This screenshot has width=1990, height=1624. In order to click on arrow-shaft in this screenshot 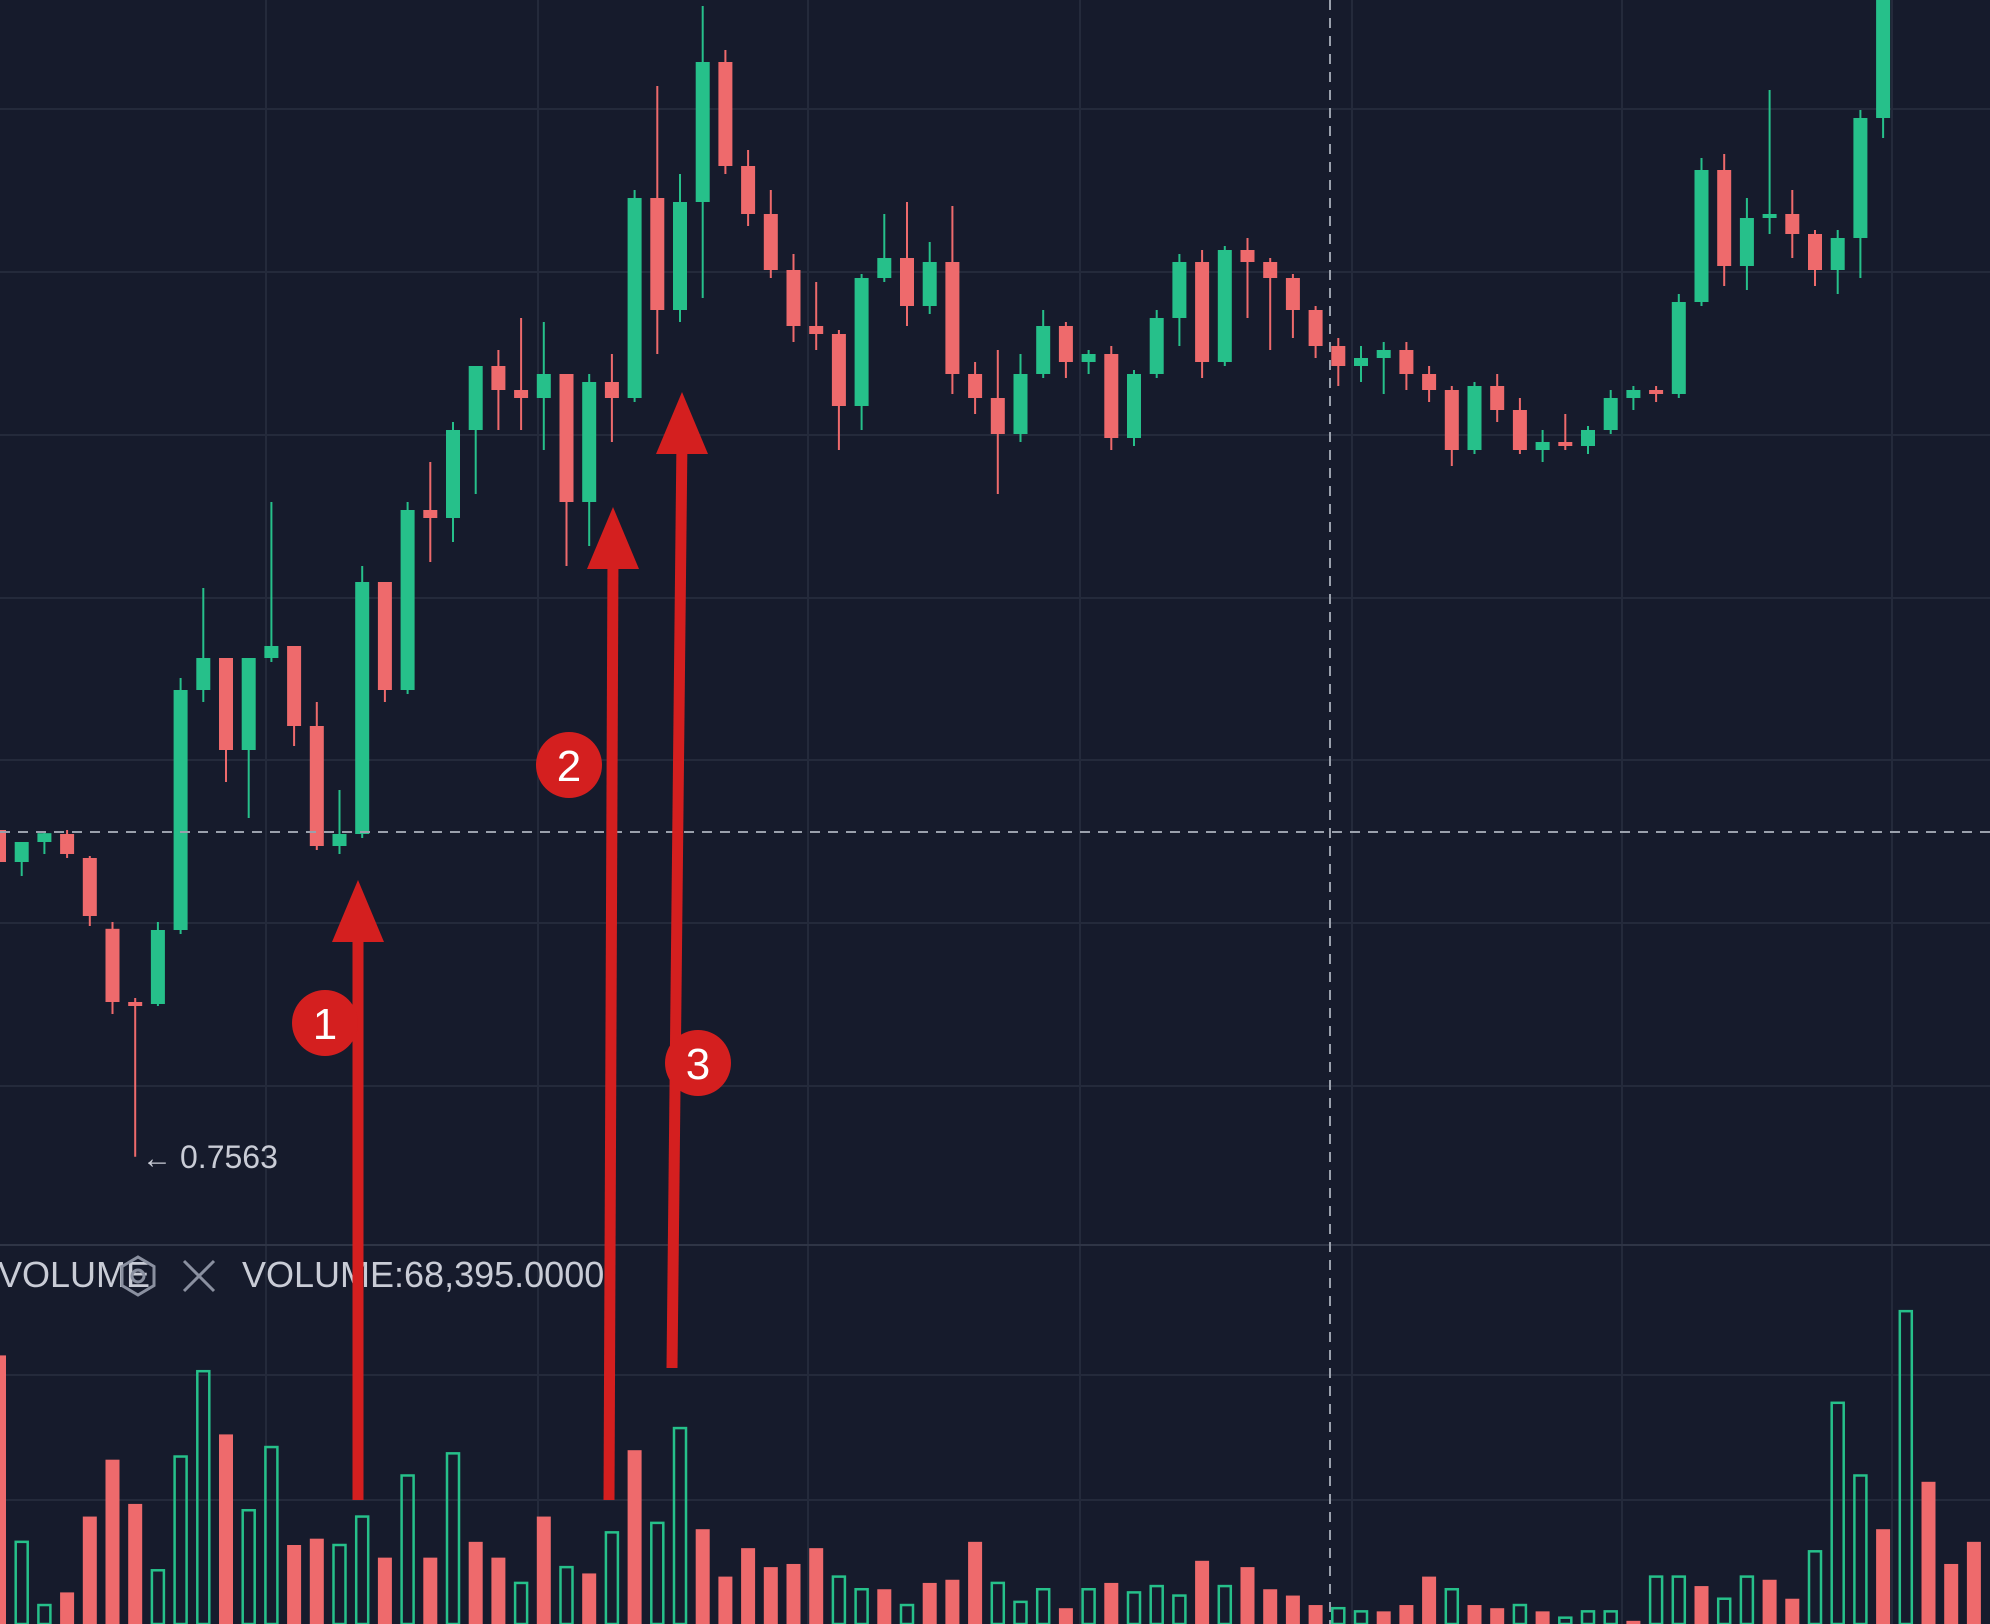, I will do `click(677, 902)`.